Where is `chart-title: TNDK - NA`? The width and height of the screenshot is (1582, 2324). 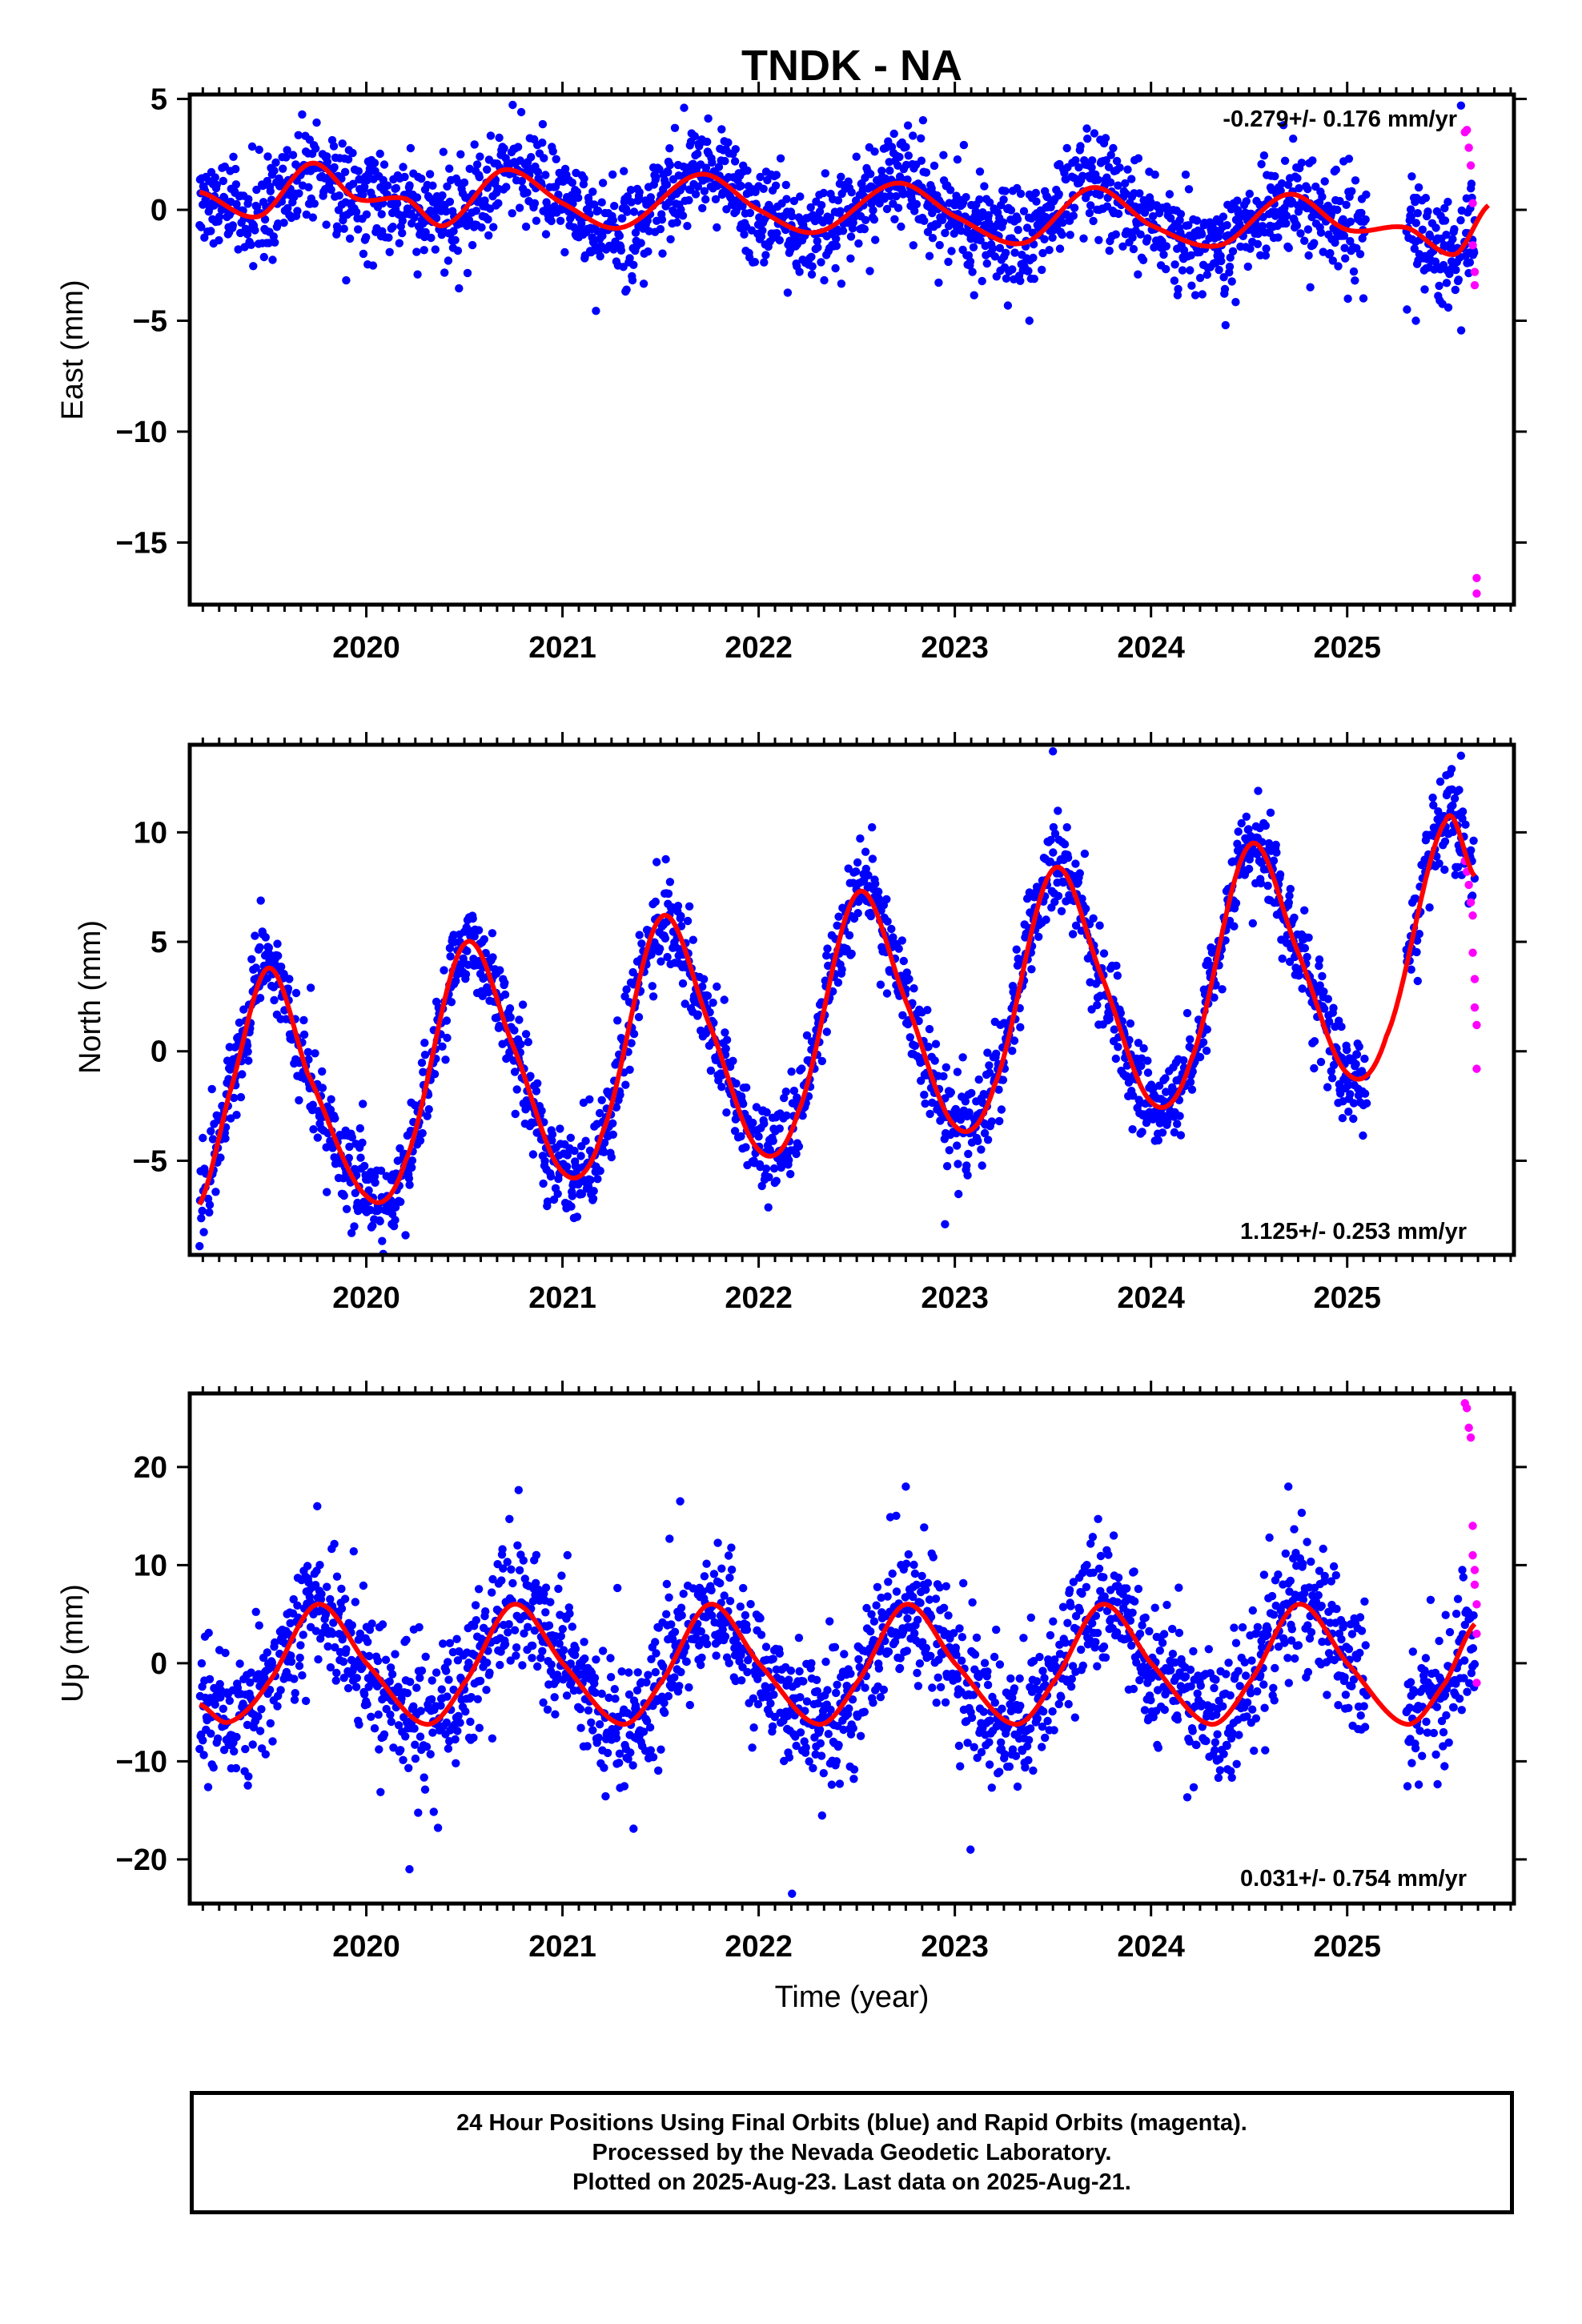
chart-title: TNDK - NA is located at coordinates (851, 66).